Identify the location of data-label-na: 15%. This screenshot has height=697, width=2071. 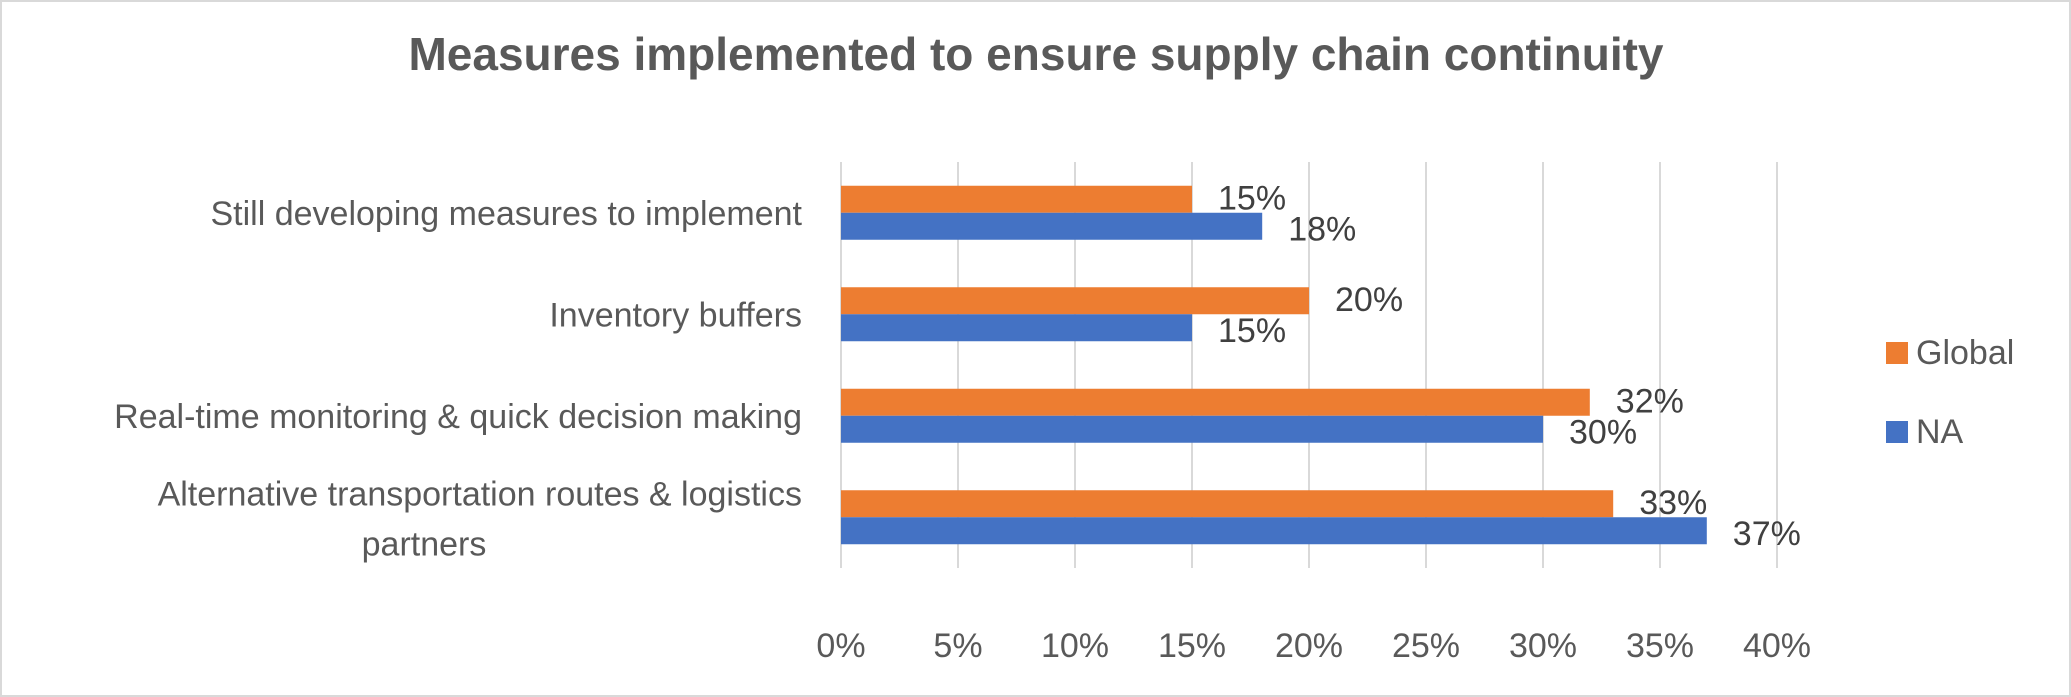
(1252, 331).